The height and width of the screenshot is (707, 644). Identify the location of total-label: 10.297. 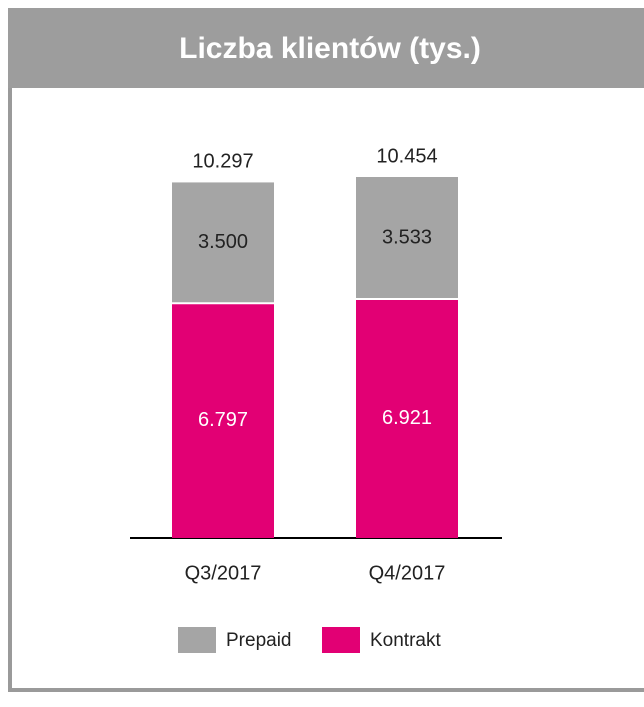
(222, 162).